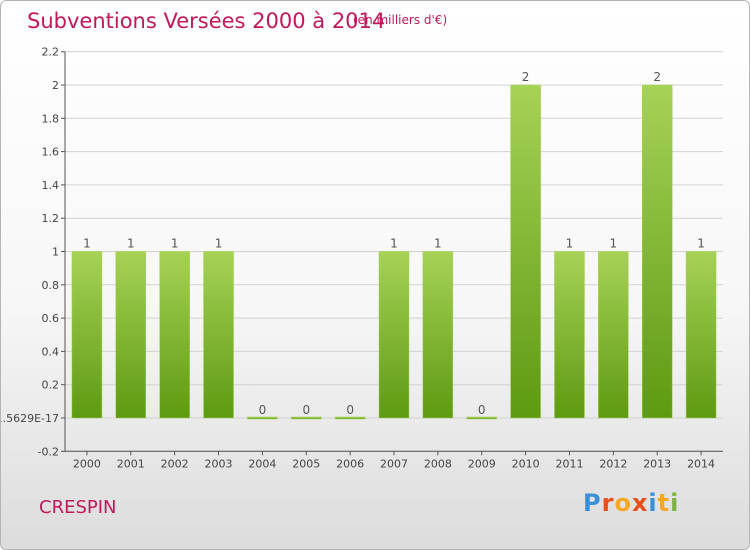  What do you see at coordinates (350, 418) in the screenshot?
I see `bar-2006` at bounding box center [350, 418].